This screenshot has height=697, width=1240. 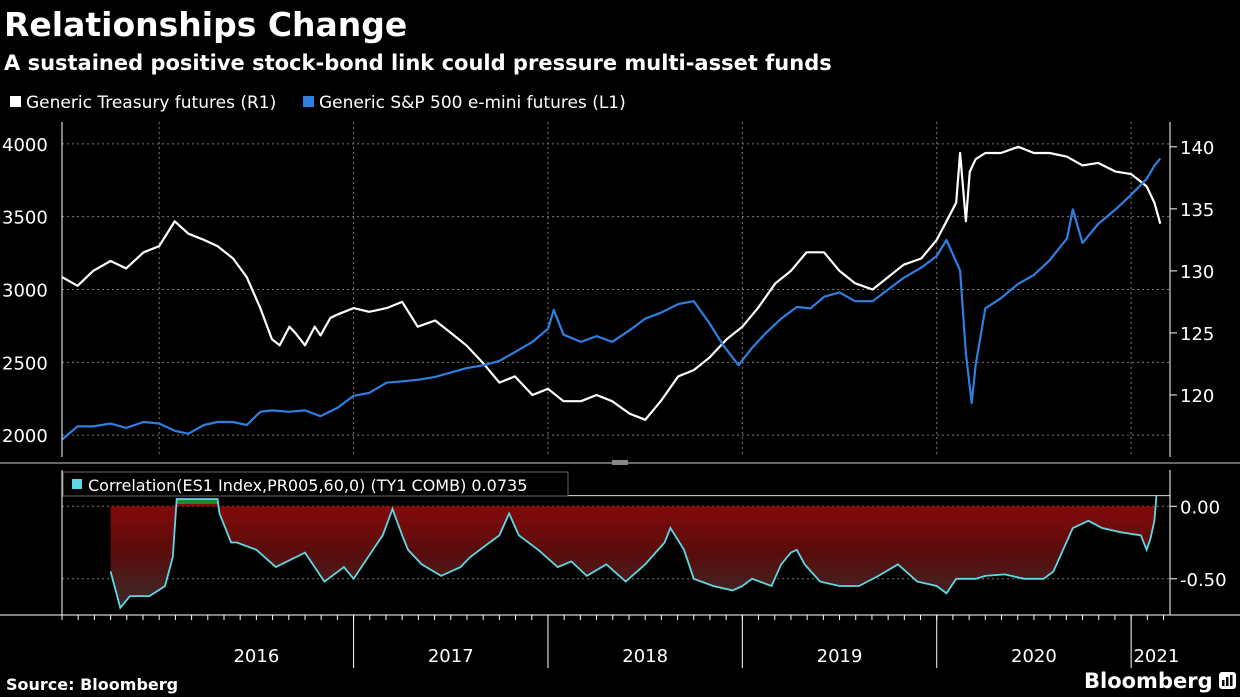 What do you see at coordinates (25, 363) in the screenshot?
I see `left-axis-tick-label: 2500` at bounding box center [25, 363].